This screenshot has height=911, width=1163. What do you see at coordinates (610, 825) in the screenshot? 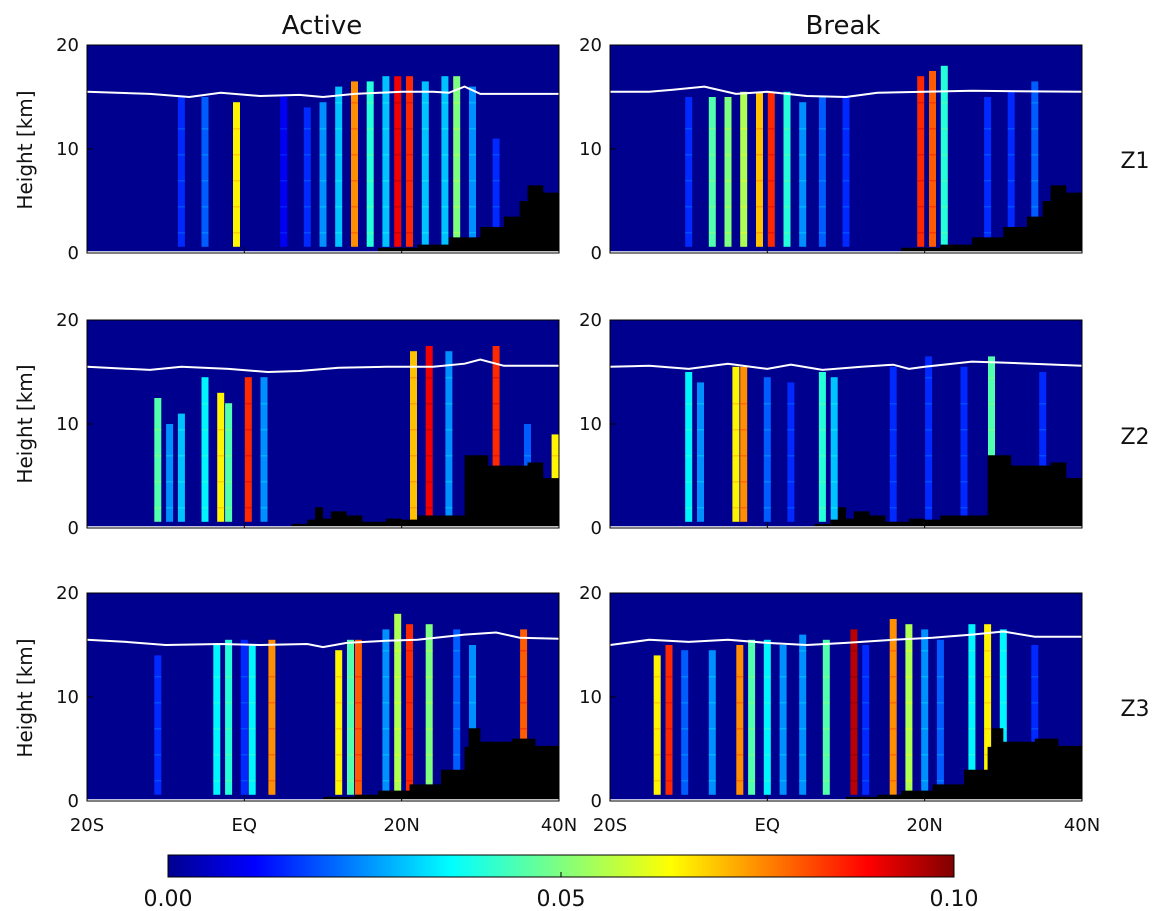
I see `x-tick-label: 20S` at bounding box center [610, 825].